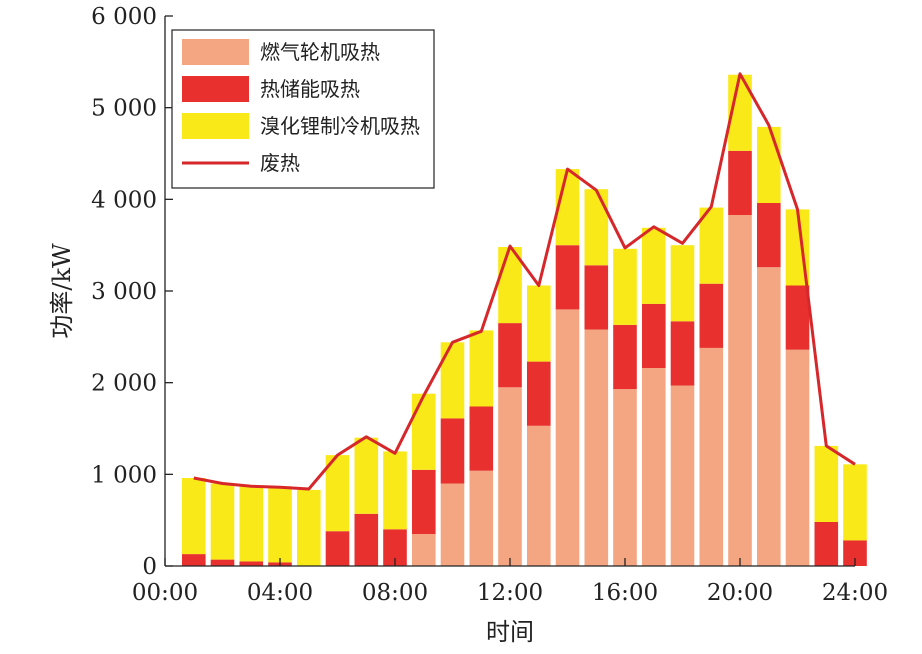 Image resolution: width=922 pixels, height=654 pixels. What do you see at coordinates (740, 112) in the screenshot?
I see `bar-segment-3-2000` at bounding box center [740, 112].